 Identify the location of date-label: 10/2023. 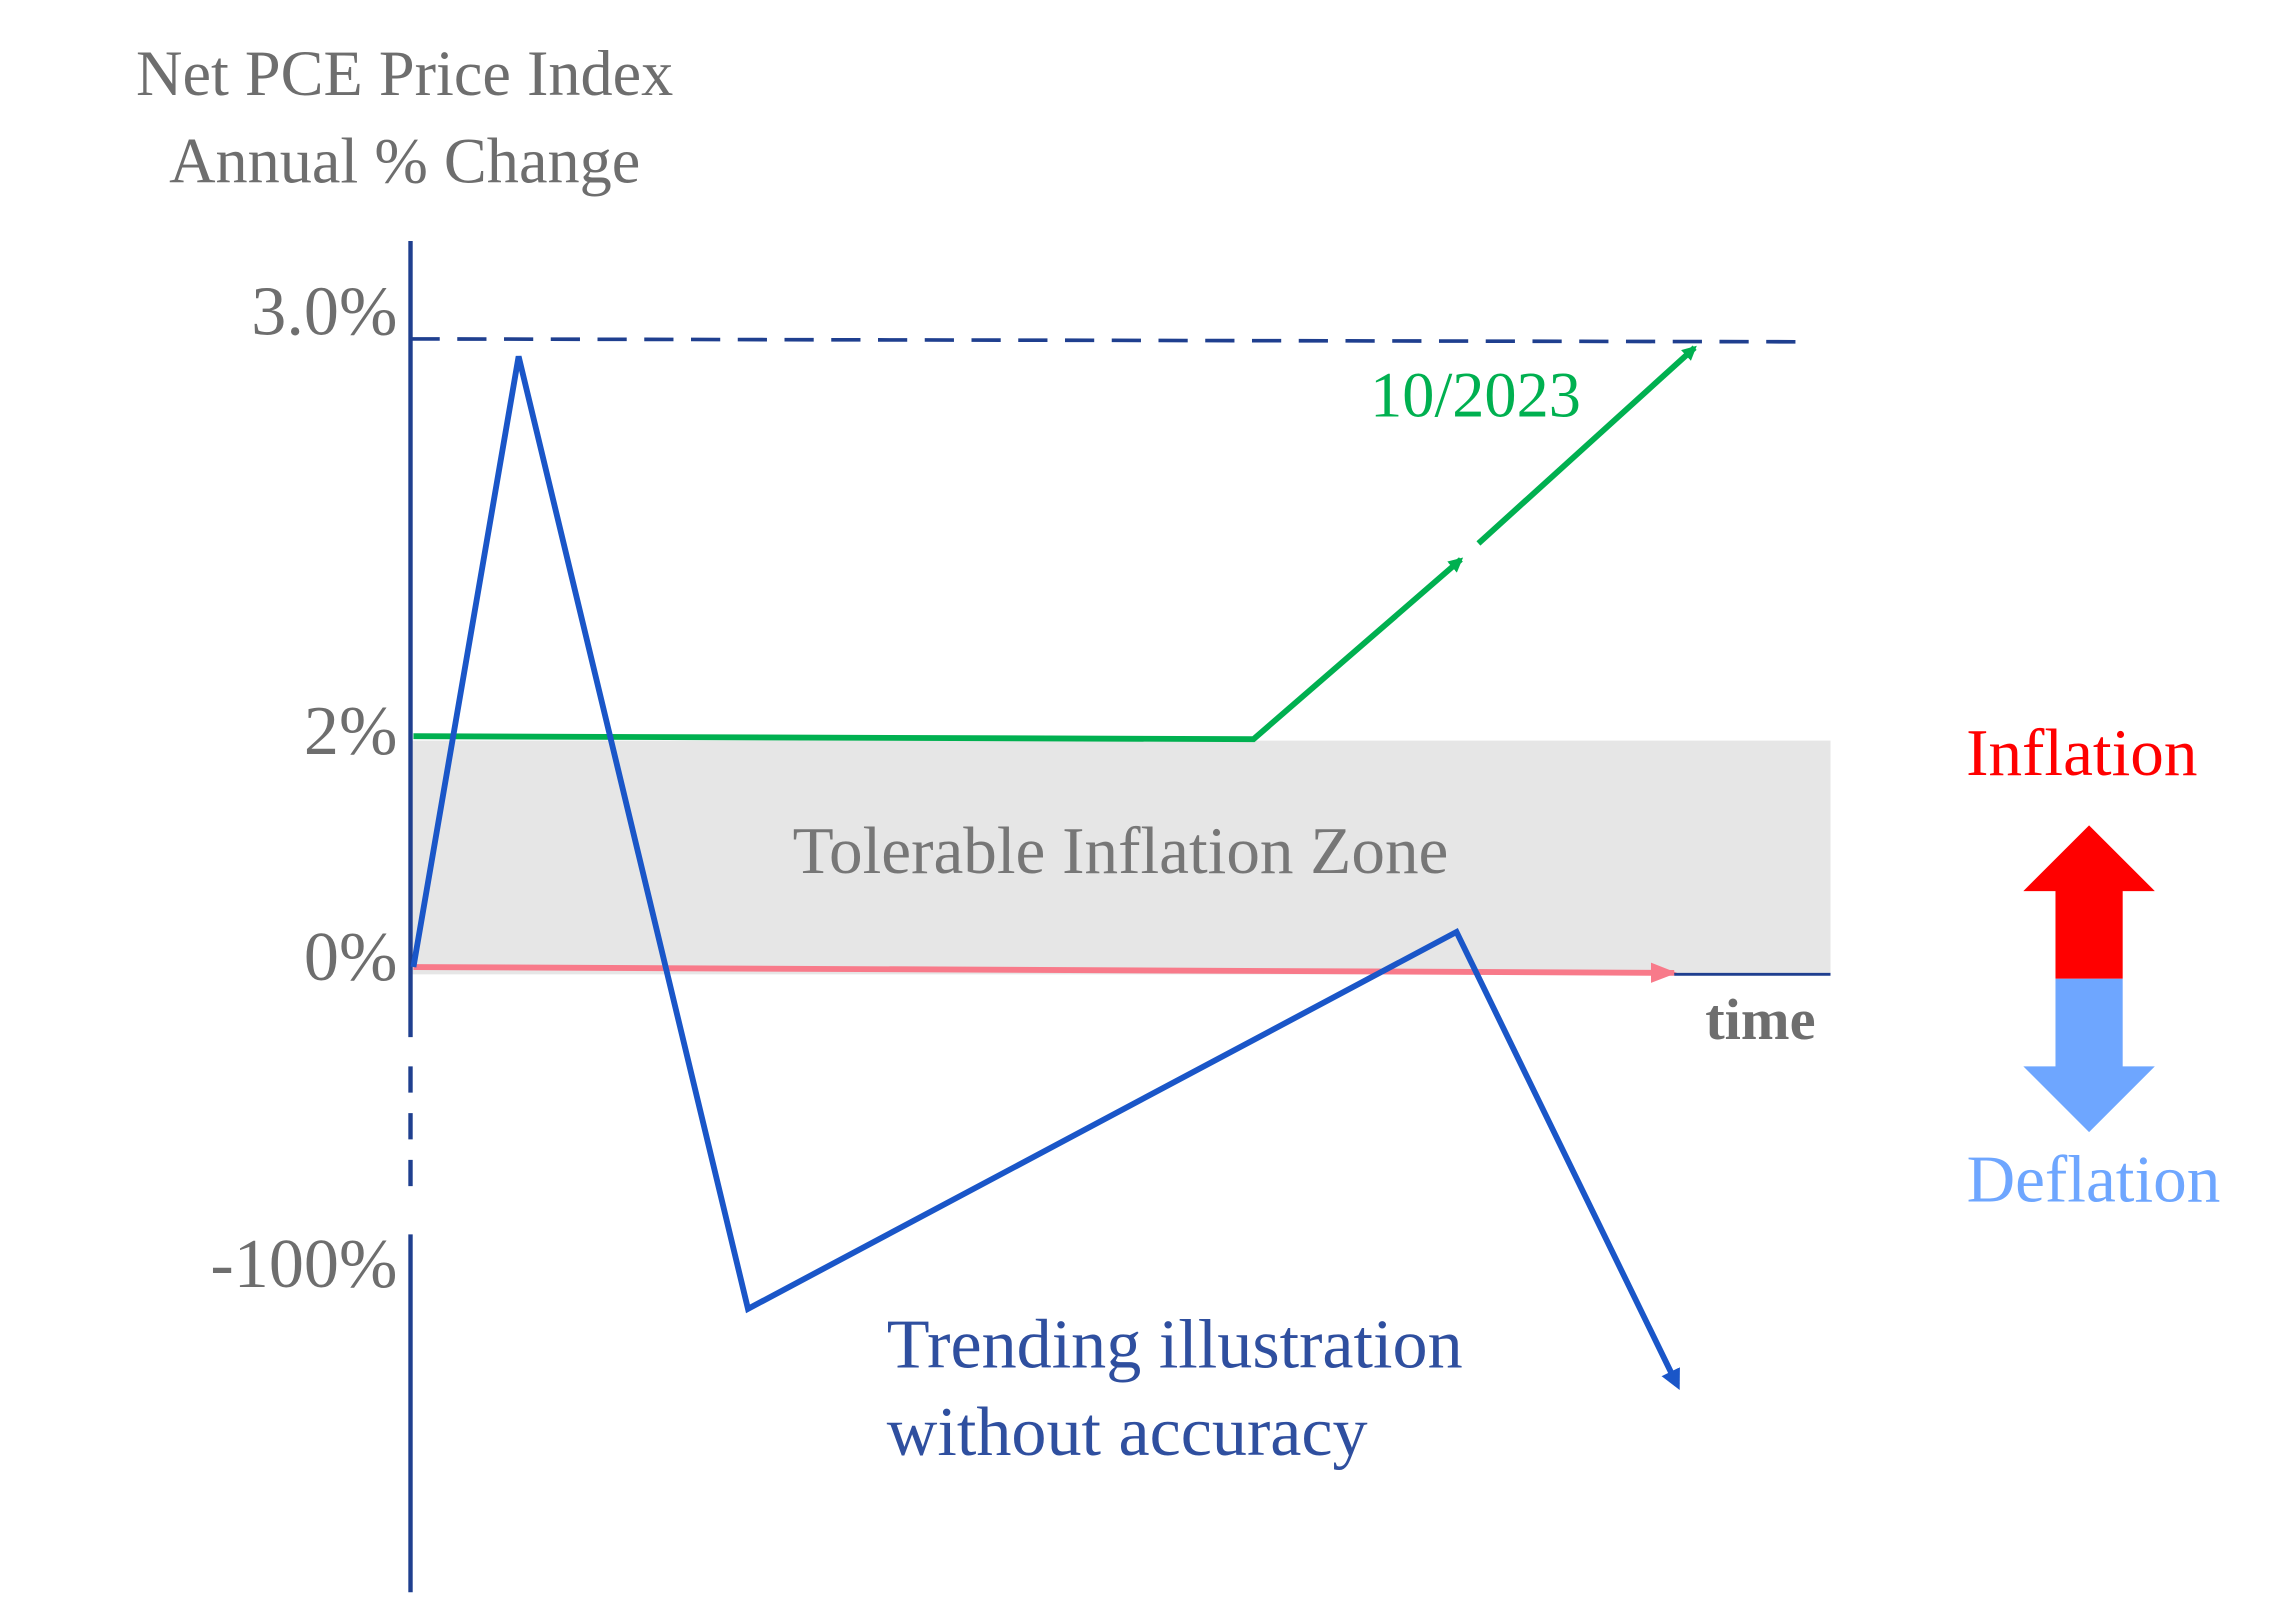
(1475, 394).